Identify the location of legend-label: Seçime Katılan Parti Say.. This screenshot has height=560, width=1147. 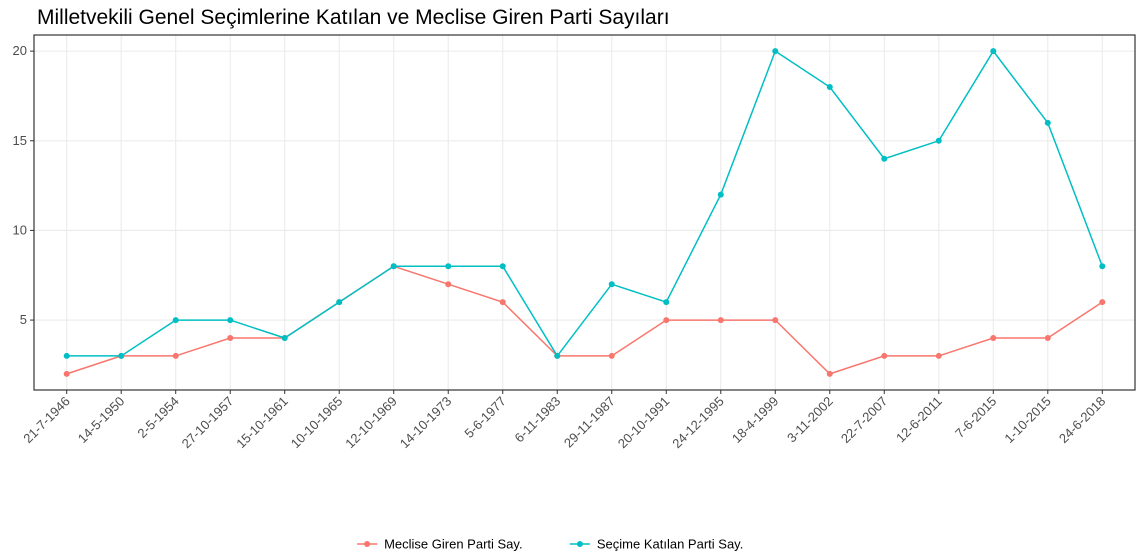
(670, 544).